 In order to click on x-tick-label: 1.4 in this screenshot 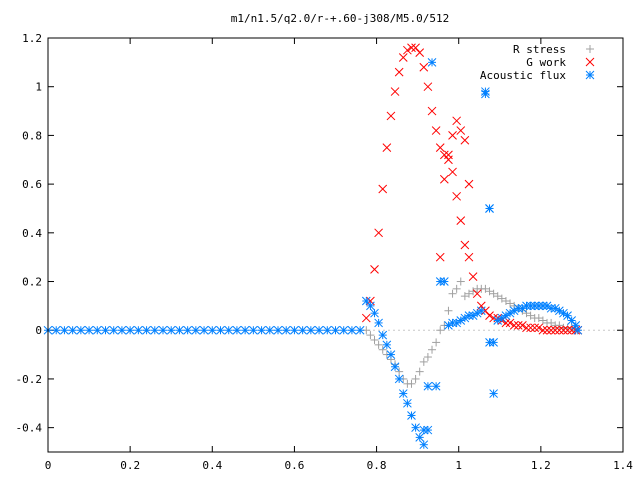, I will do `click(623, 465)`.